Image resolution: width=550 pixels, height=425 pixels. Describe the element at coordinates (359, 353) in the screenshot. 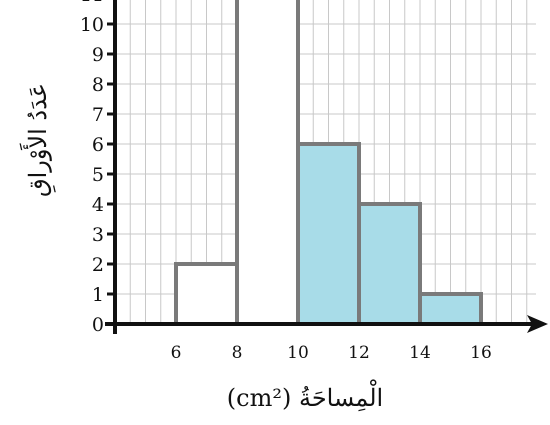

I see `x-tick-label: 12` at that location.